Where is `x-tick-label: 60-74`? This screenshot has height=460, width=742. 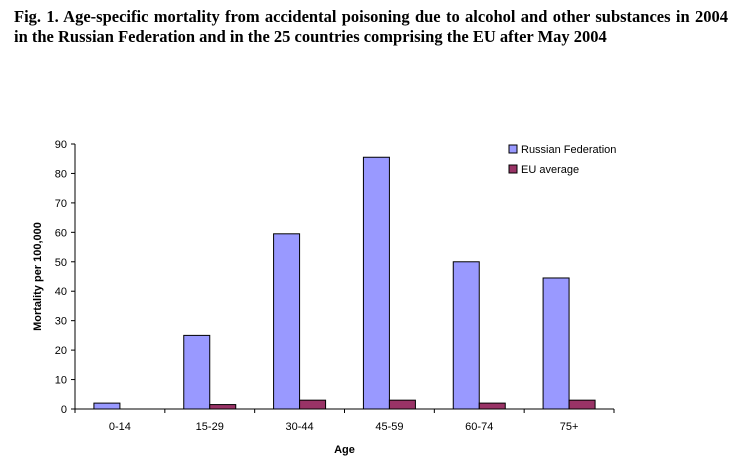 x-tick-label: 60-74 is located at coordinates (479, 427).